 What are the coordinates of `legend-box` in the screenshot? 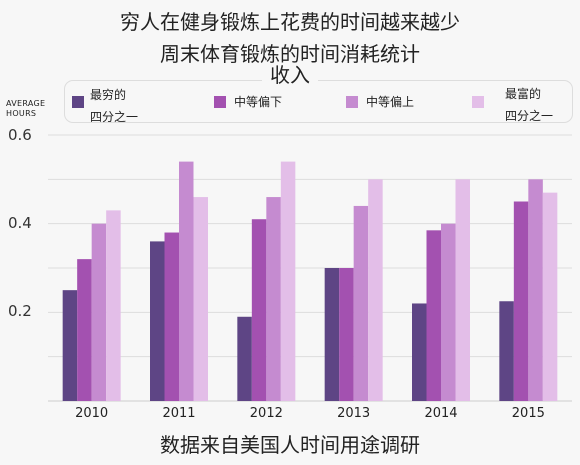 It's located at (318, 101).